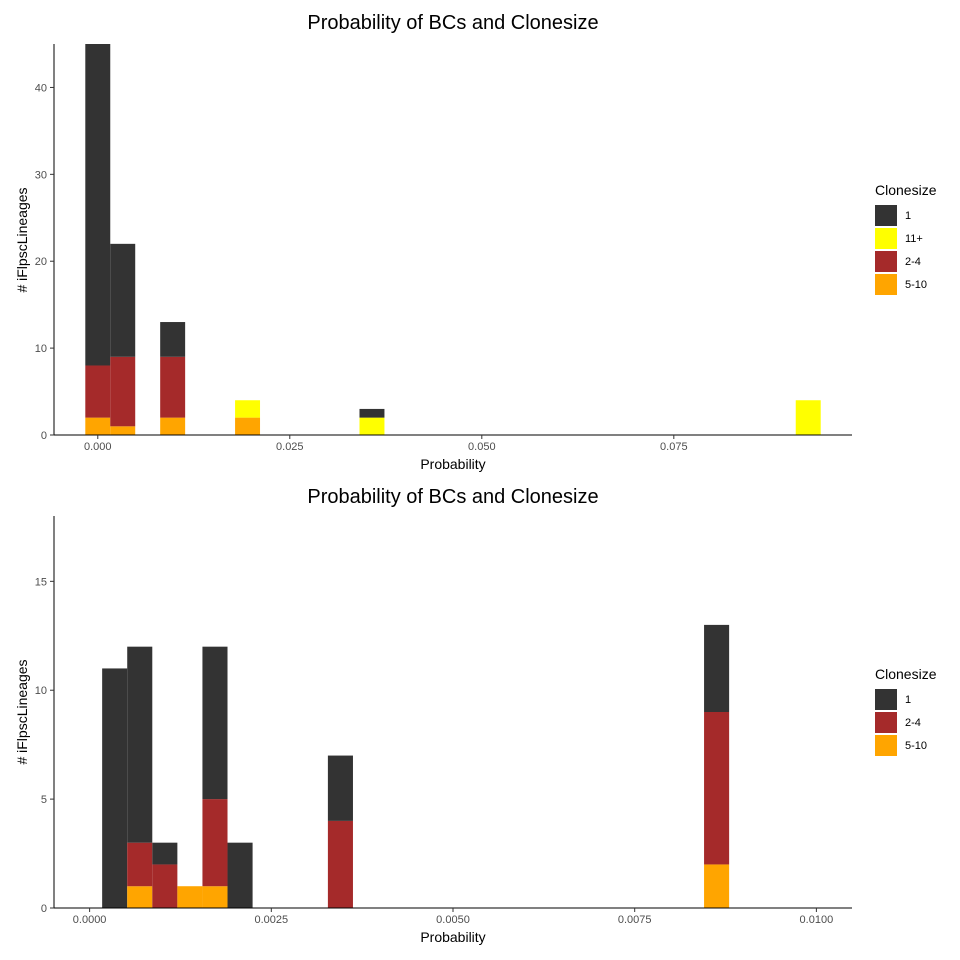  What do you see at coordinates (90, 920) in the screenshot?
I see `x-tick-label: 0.0000` at bounding box center [90, 920].